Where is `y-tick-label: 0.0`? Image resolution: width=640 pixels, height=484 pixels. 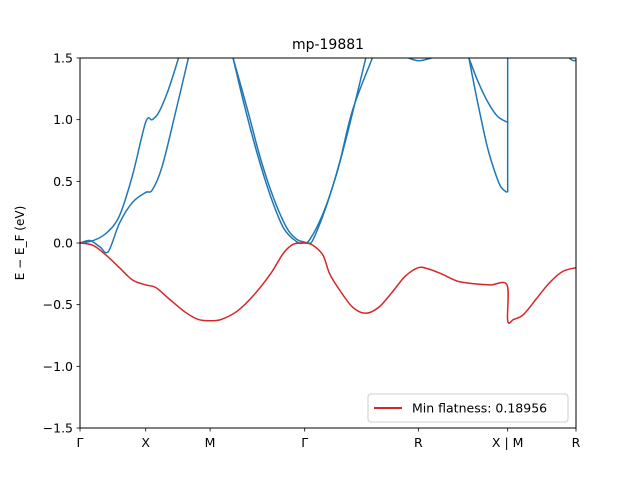
y-tick-label: 0.0 is located at coordinates (63, 243).